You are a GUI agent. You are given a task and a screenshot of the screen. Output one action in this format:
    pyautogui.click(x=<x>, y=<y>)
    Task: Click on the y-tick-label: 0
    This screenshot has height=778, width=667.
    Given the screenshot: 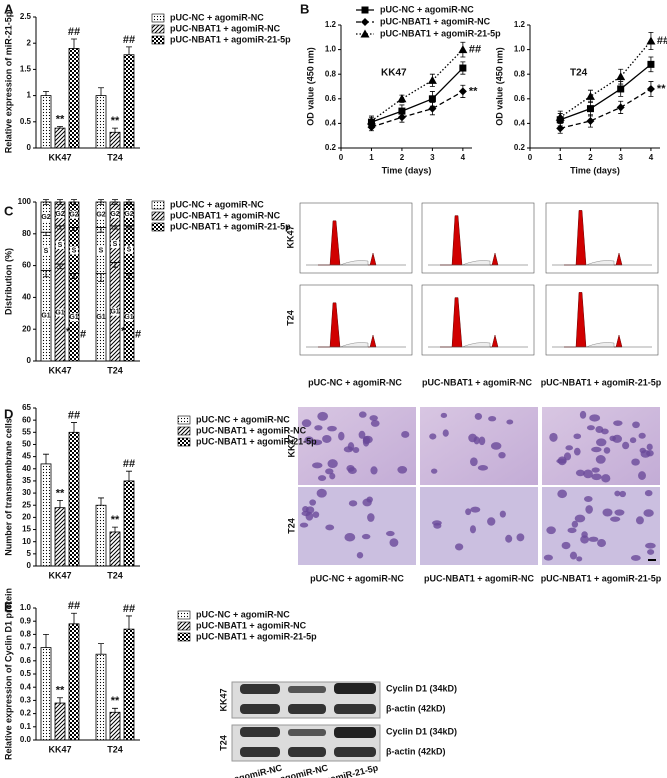 What is the action you would take?
    pyautogui.click(x=29, y=565)
    